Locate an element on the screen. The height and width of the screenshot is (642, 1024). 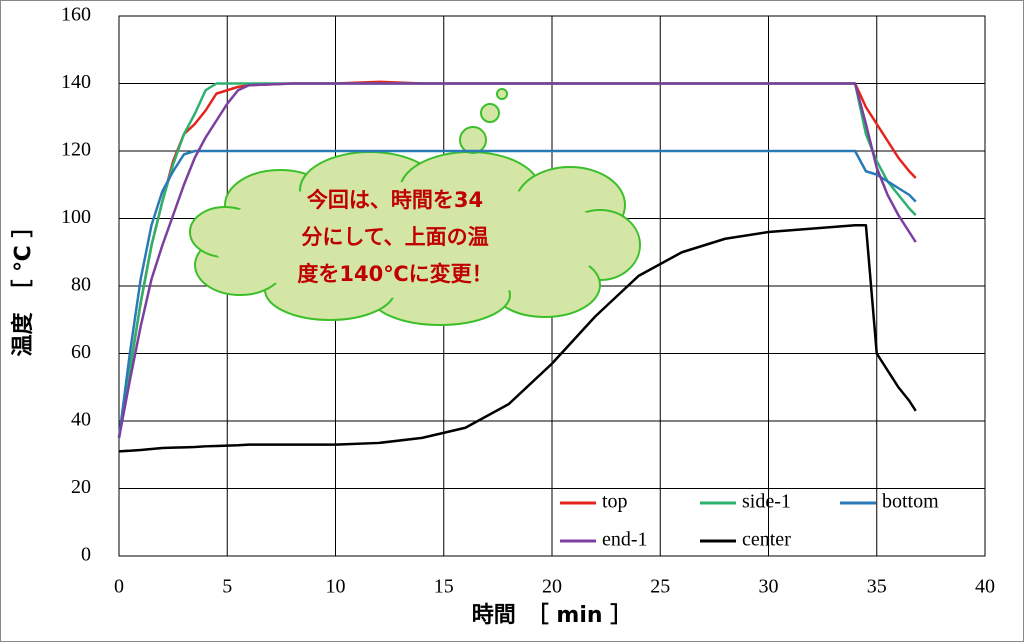
legend-label: bottom is located at coordinates (910, 502).